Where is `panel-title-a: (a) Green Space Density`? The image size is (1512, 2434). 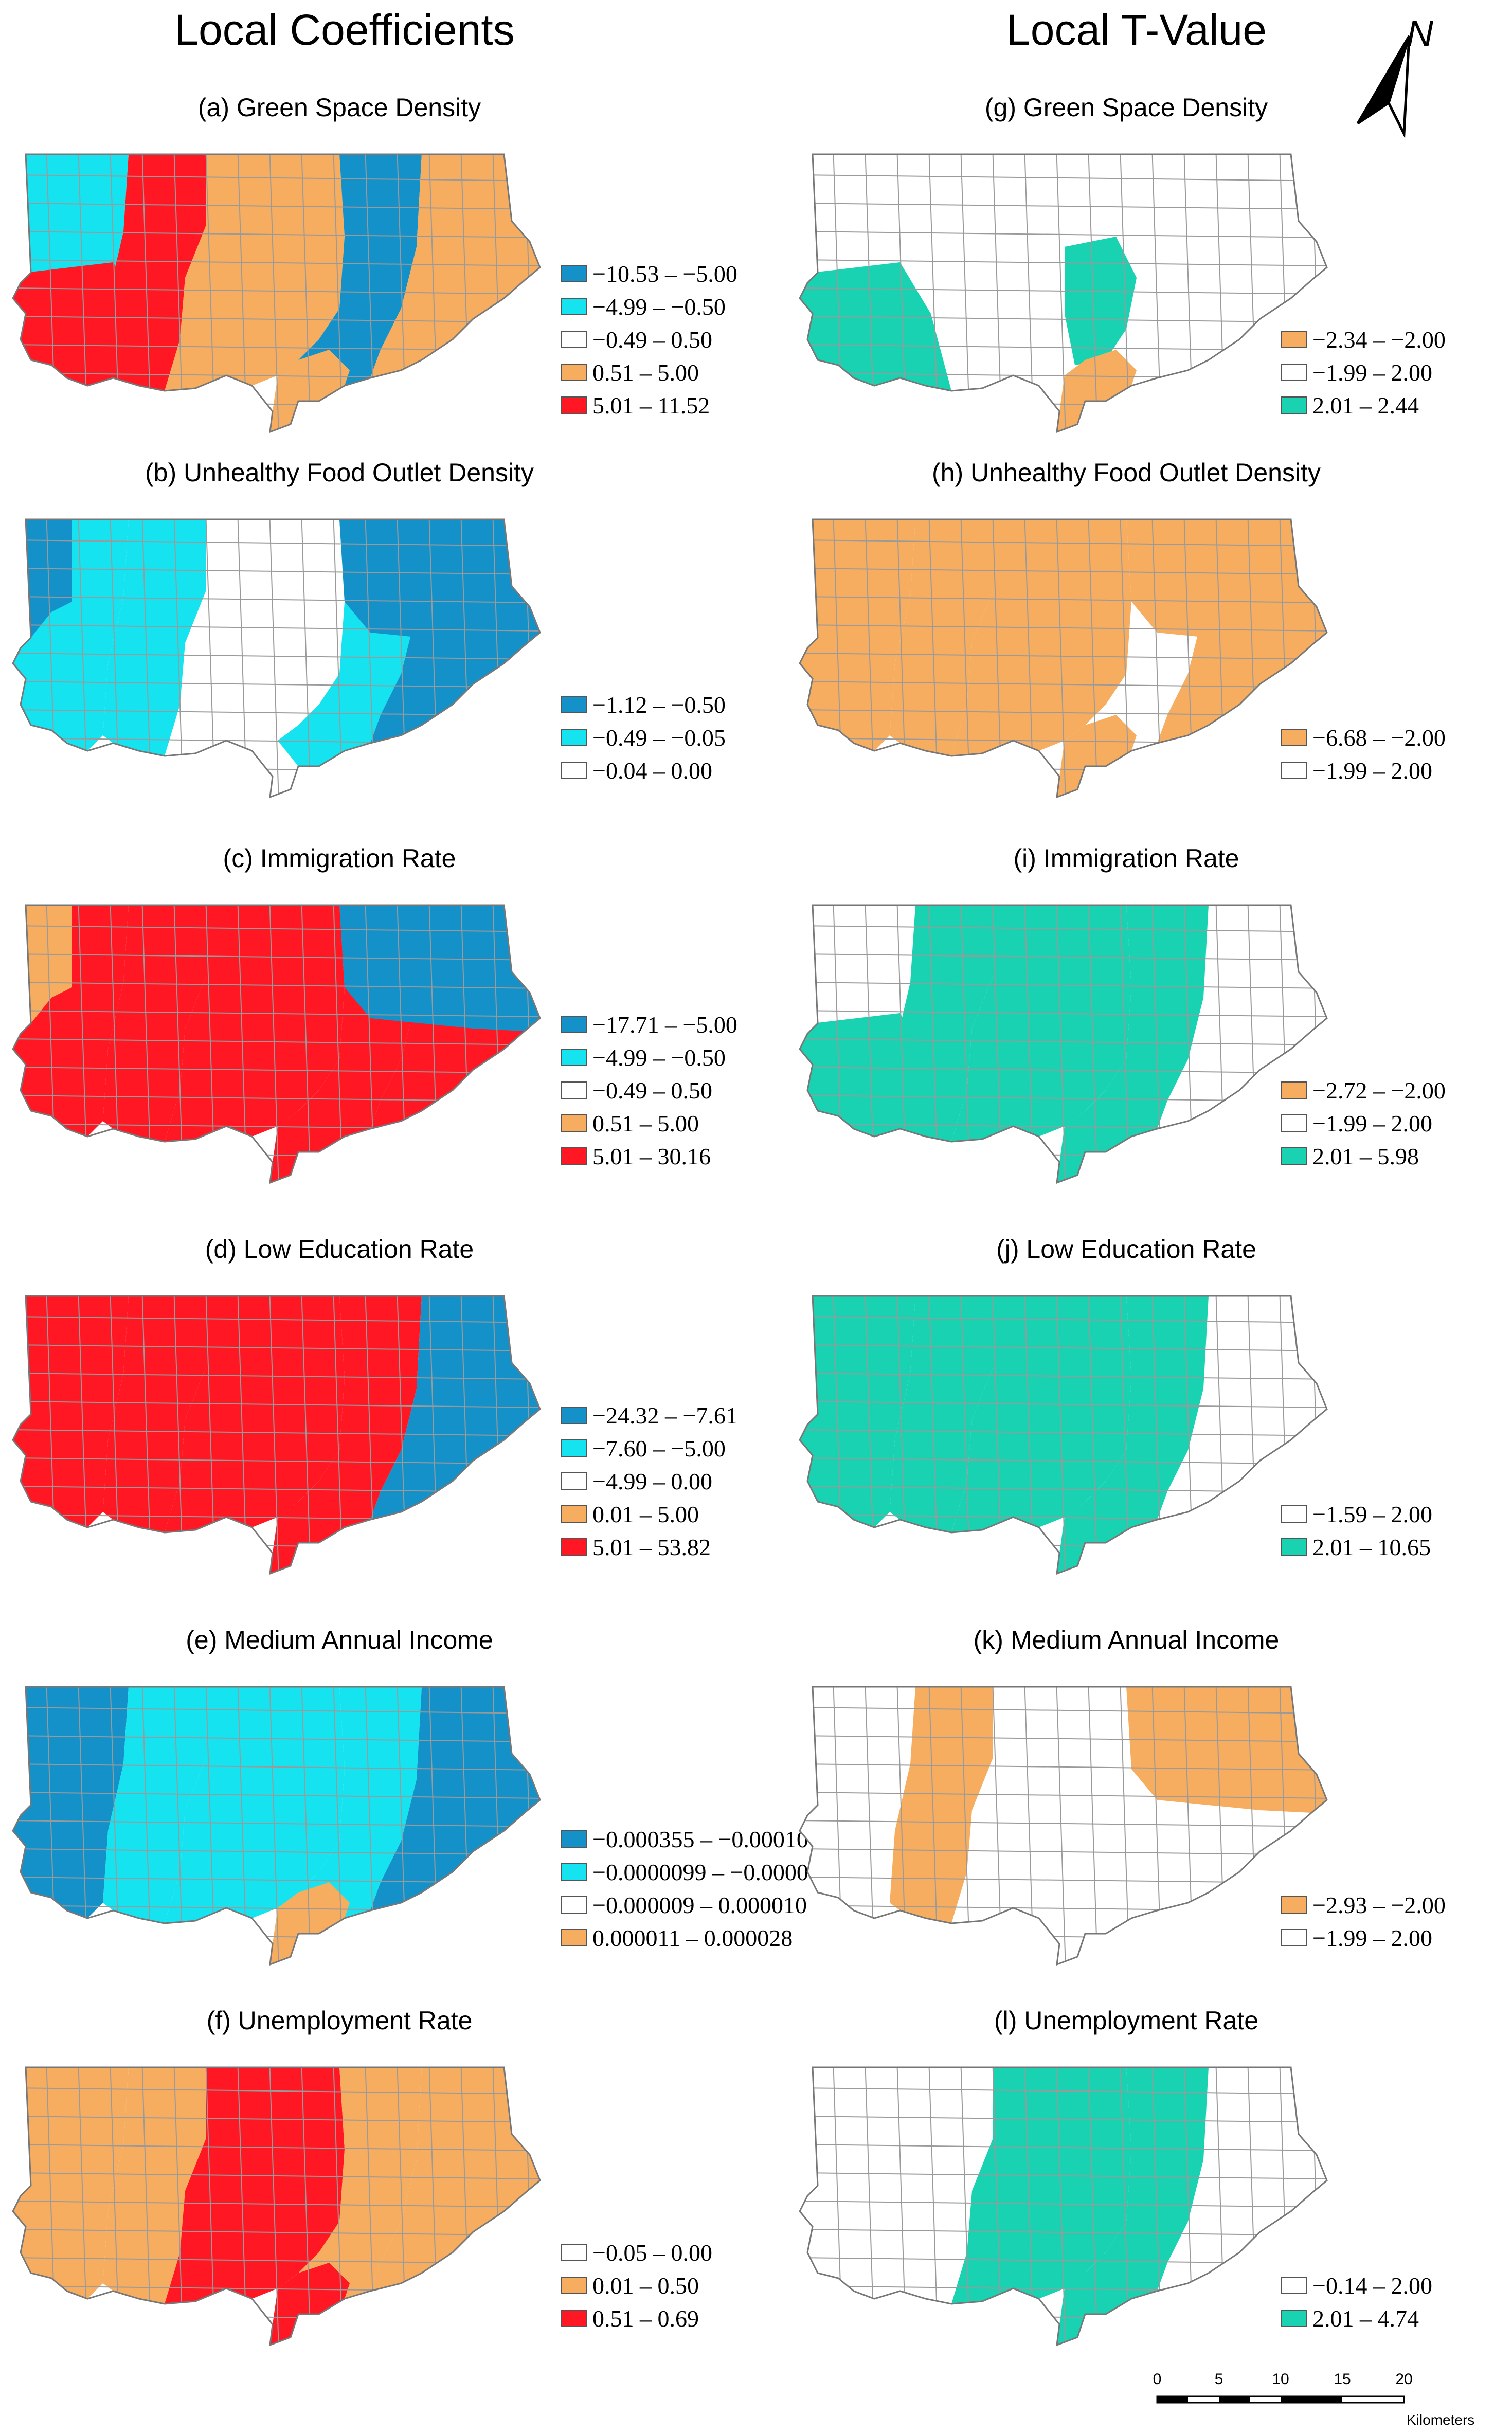
panel-title-a: (a) Green Space Density is located at coordinates (339, 108).